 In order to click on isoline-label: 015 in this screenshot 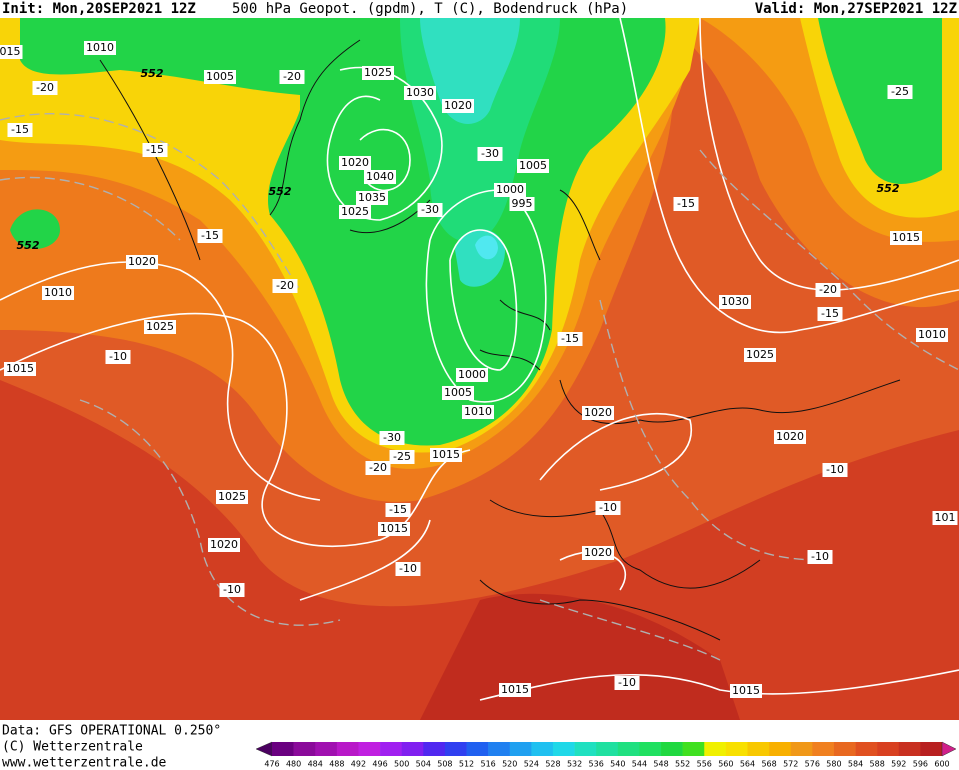, I will do `click(10, 51)`.